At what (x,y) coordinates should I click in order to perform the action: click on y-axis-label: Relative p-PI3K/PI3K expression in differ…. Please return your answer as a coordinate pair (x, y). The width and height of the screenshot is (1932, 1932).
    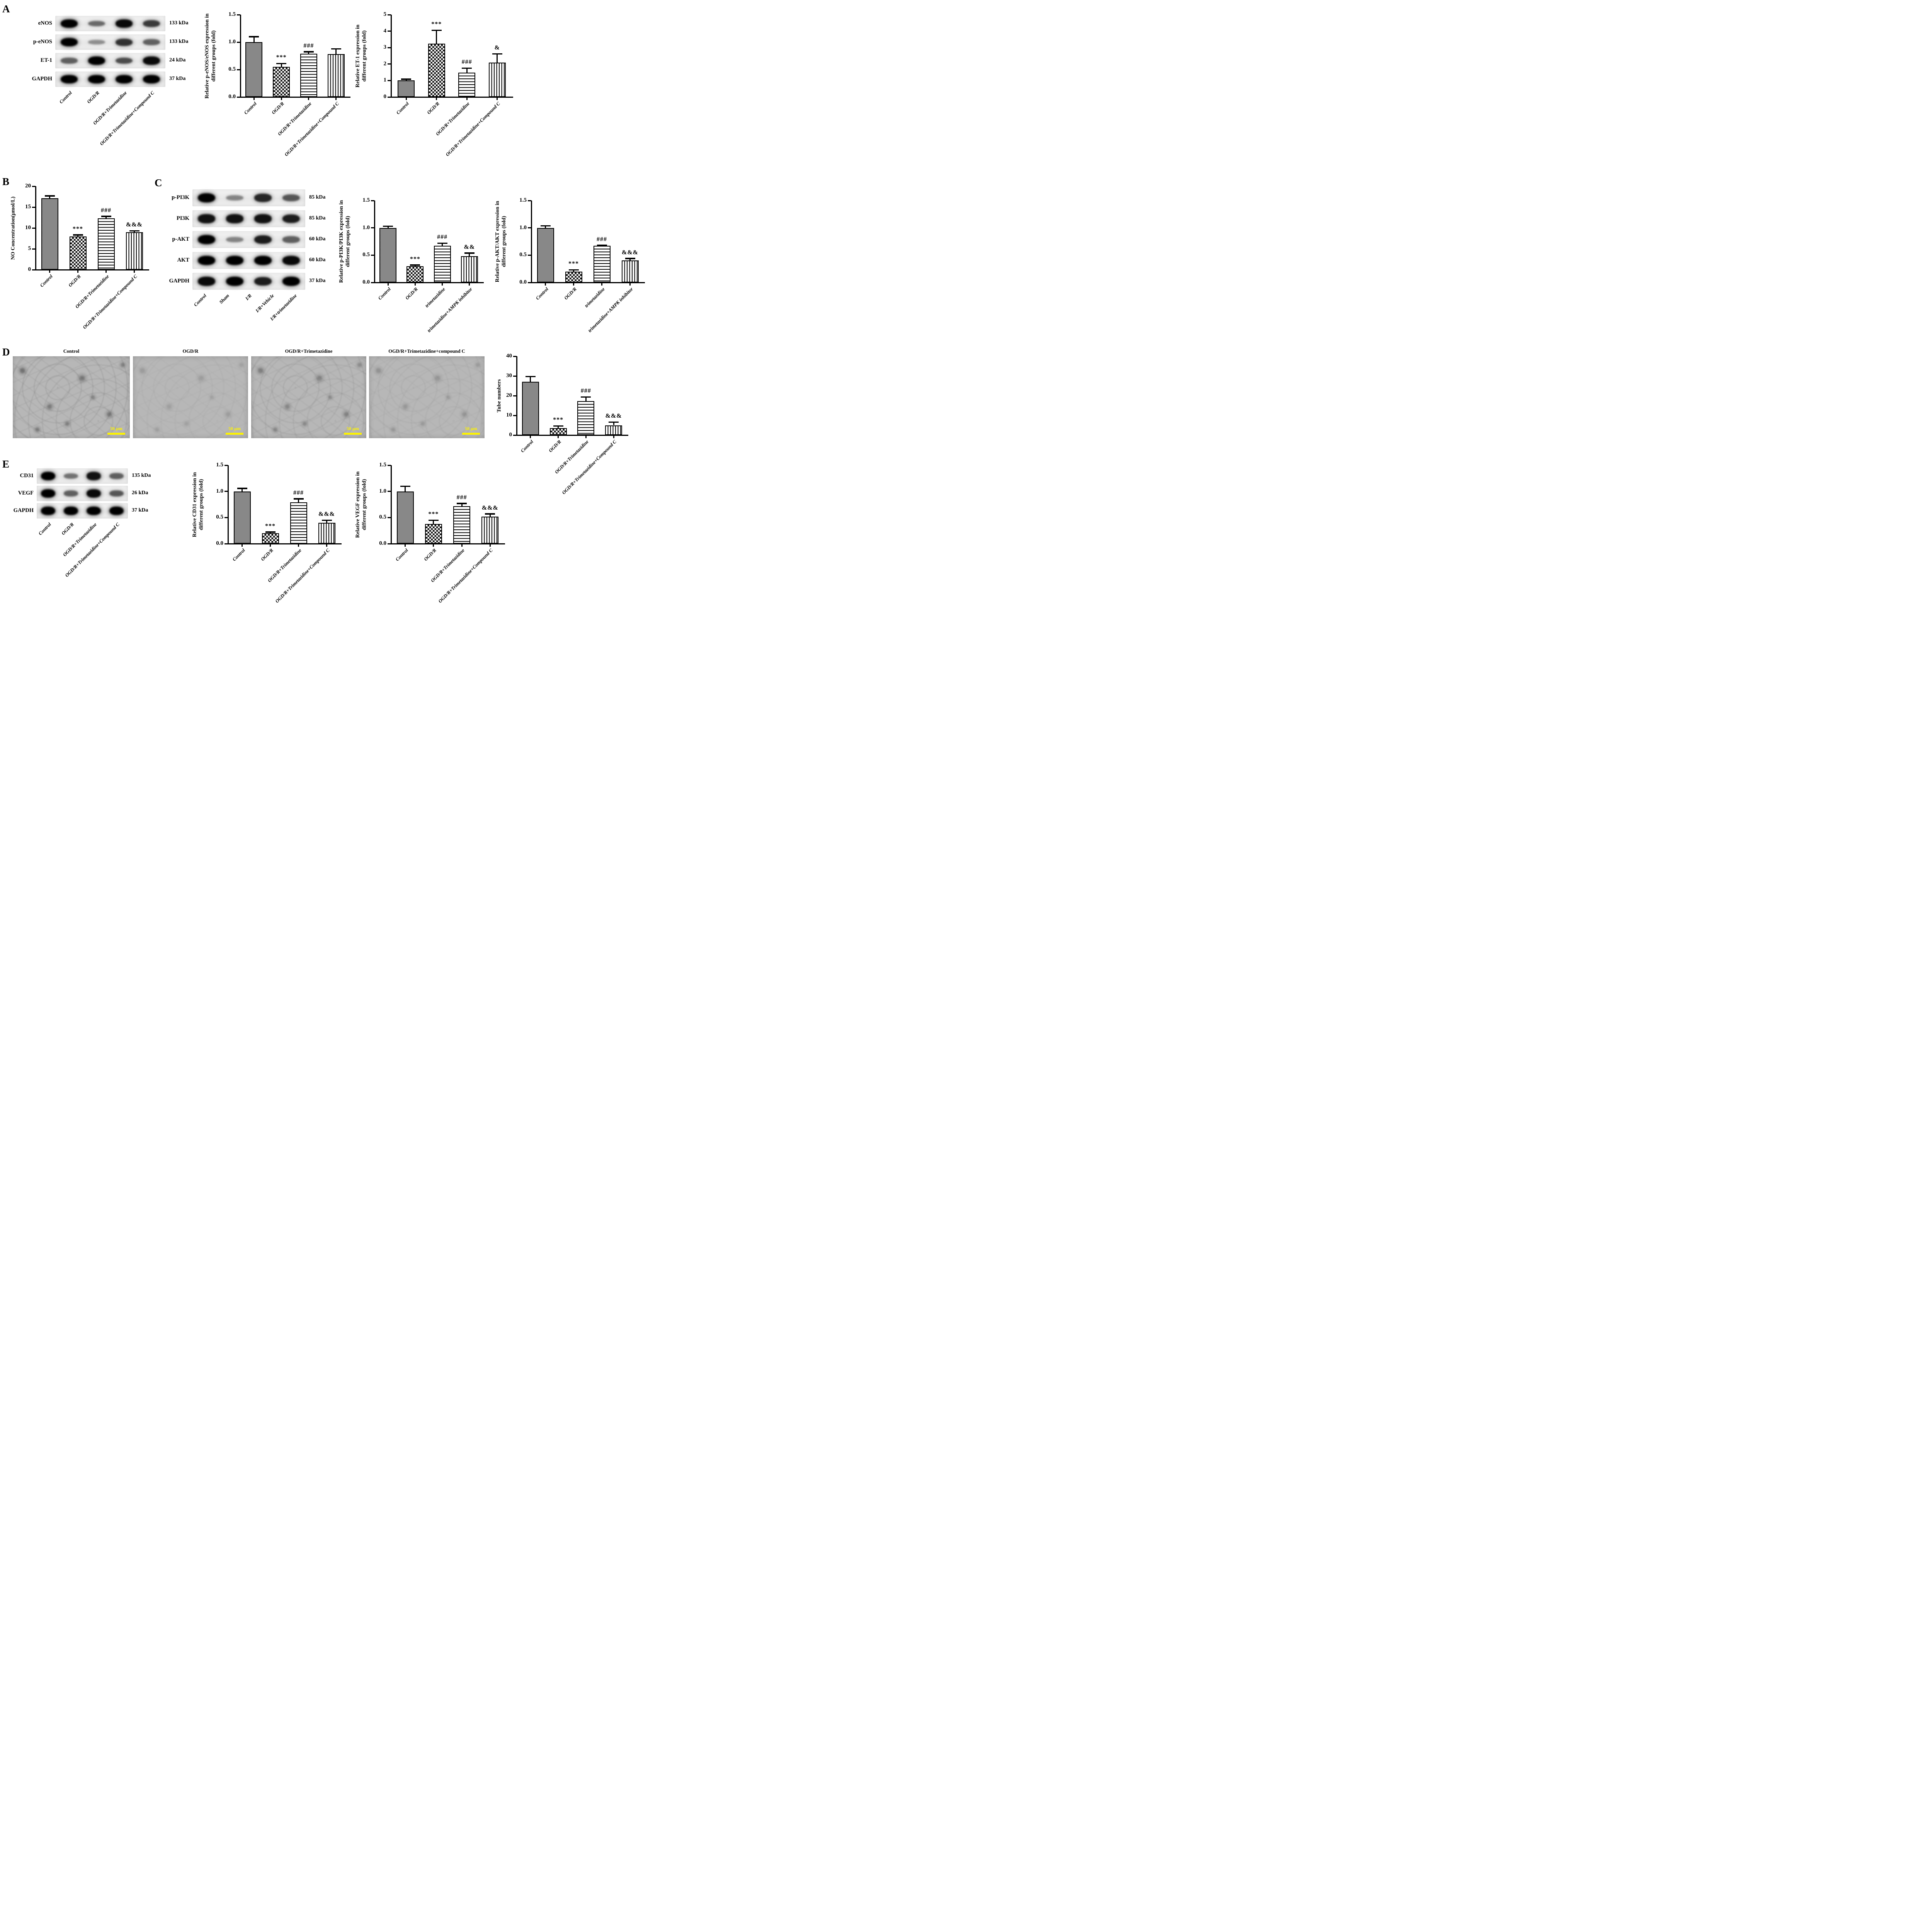
    Looking at the image, I should click on (344, 241).